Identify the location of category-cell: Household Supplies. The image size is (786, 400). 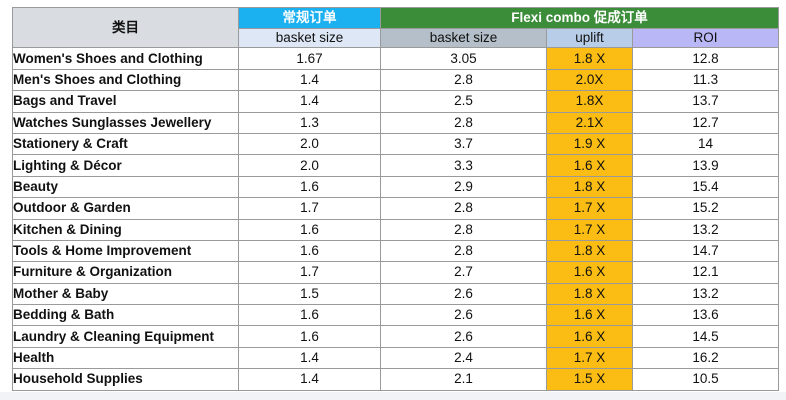
(125, 379).